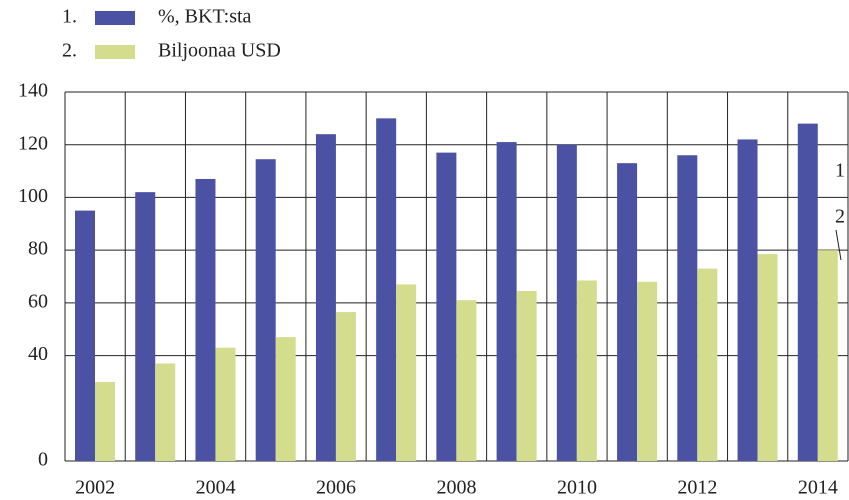 This screenshot has width=849, height=500. Describe the element at coordinates (69, 51) in the screenshot. I see `legend-number: 2.` at that location.